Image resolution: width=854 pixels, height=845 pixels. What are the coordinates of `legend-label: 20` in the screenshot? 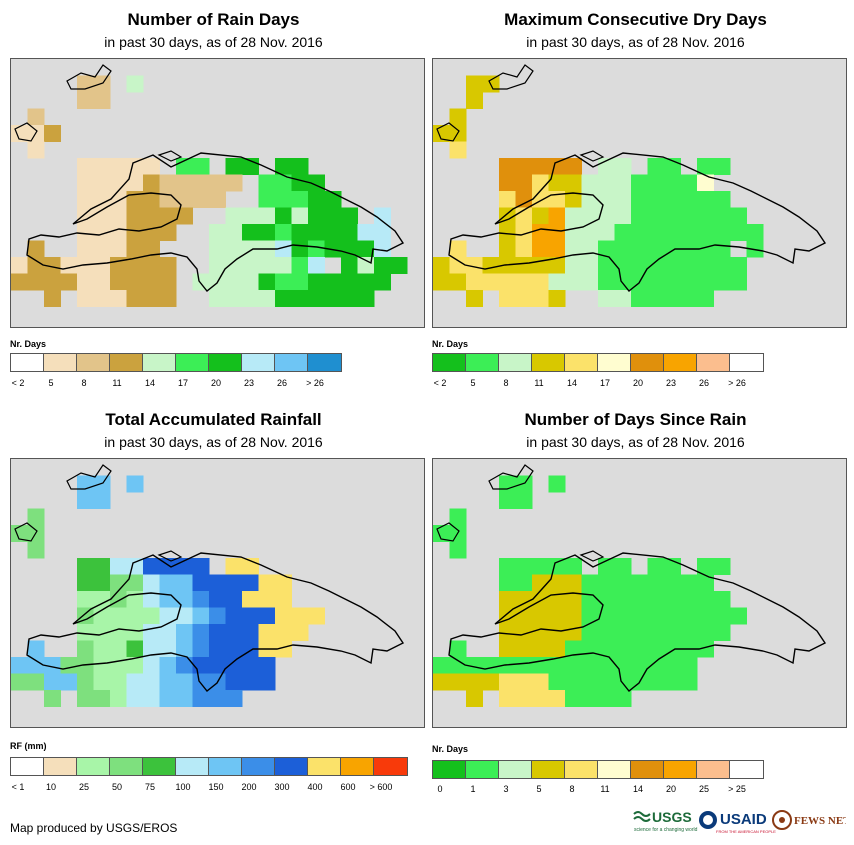 It's located at (671, 789).